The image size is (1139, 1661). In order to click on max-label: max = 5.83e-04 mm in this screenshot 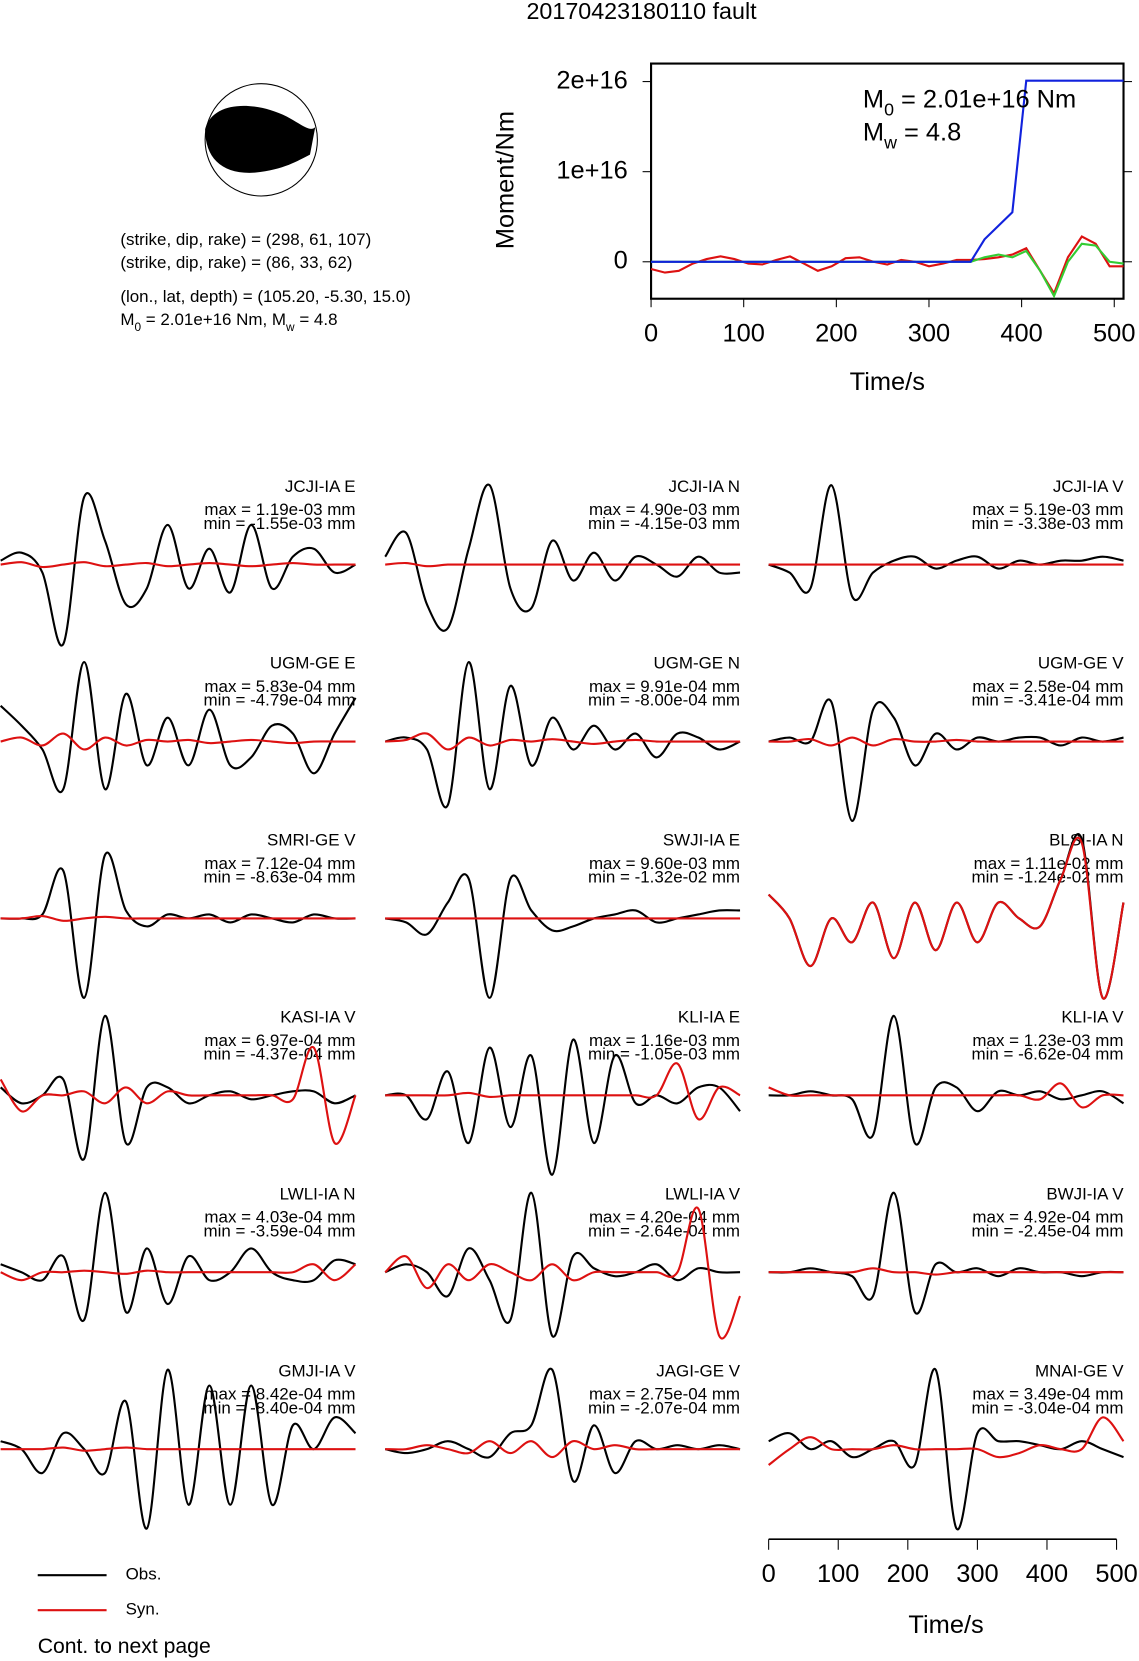, I will do `click(279, 686)`.